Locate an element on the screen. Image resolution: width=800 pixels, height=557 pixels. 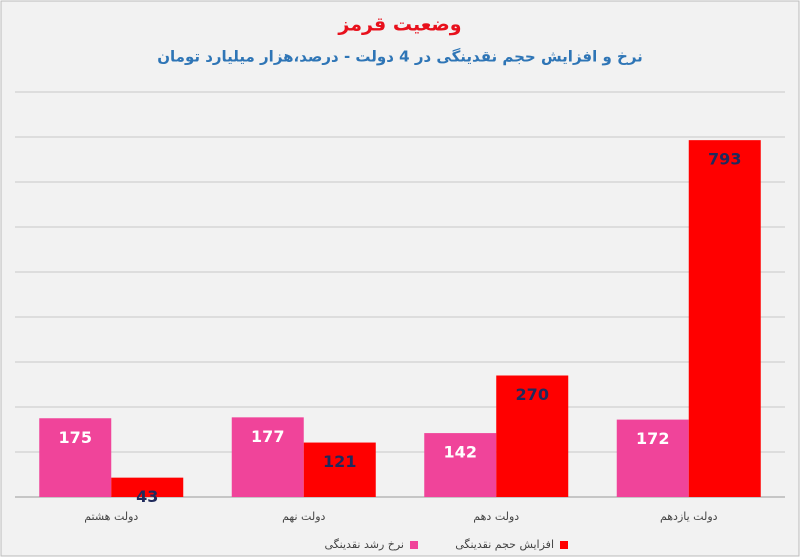
data-label: 142 is located at coordinates (460, 452).